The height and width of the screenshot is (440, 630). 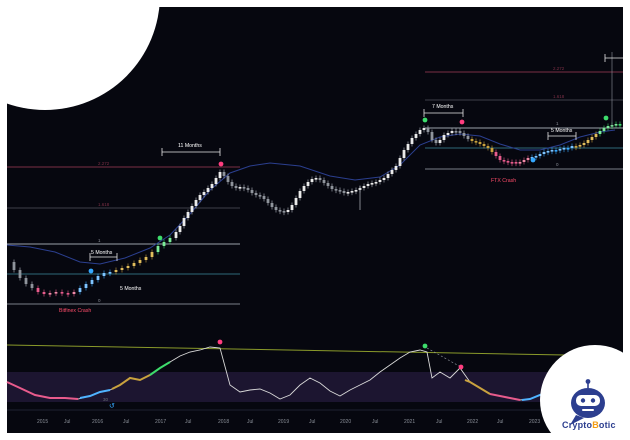 What do you see at coordinates (75, 311) in the screenshot?
I see `label-bitfinex-crash: Bitfinex Crash` at bounding box center [75, 311].